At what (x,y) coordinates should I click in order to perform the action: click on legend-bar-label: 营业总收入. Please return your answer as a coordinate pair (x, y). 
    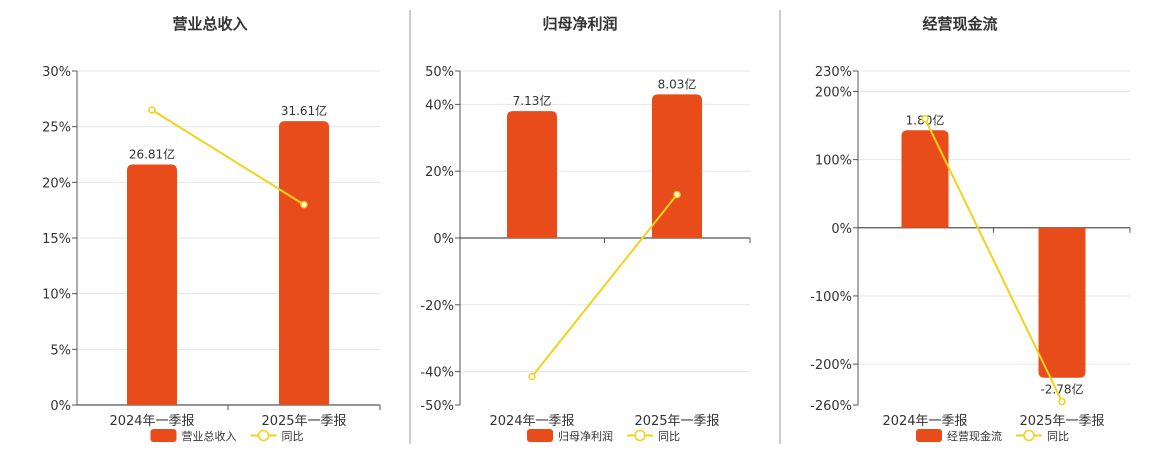
    Looking at the image, I should click on (209, 436).